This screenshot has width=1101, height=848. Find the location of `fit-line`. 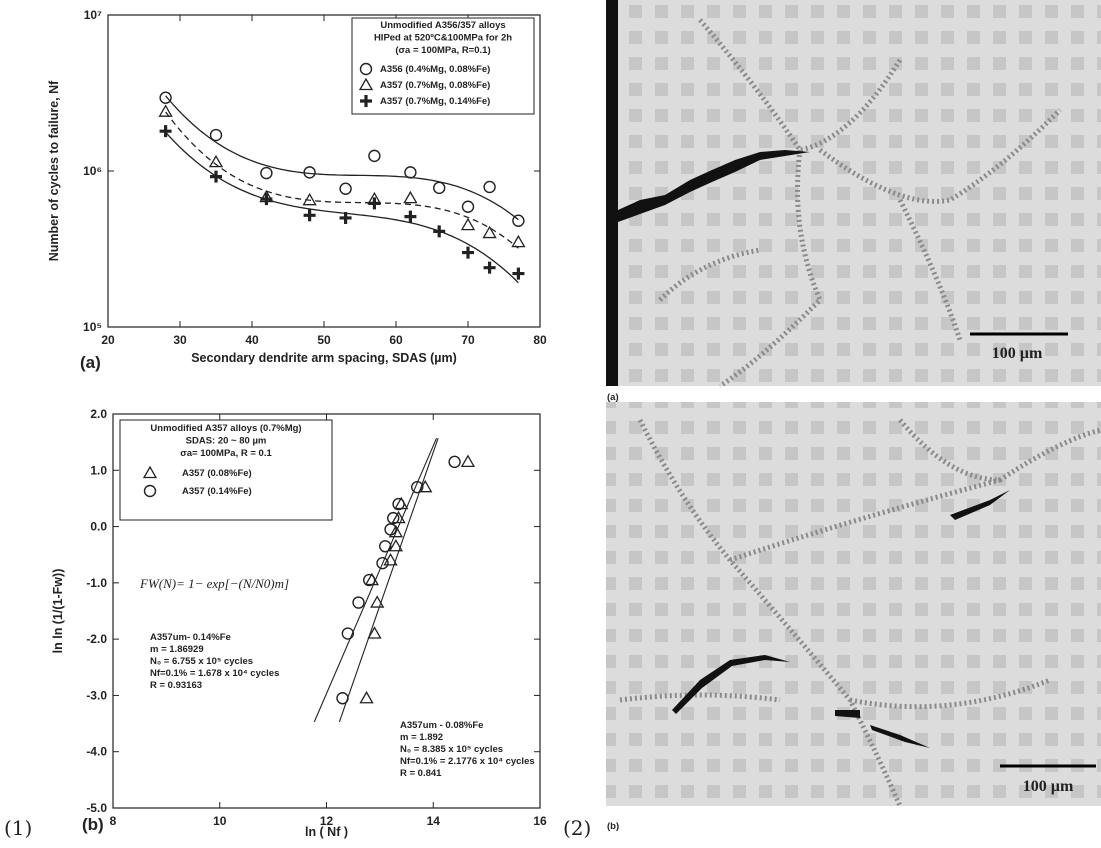

fit-line is located at coordinates (388, 580).